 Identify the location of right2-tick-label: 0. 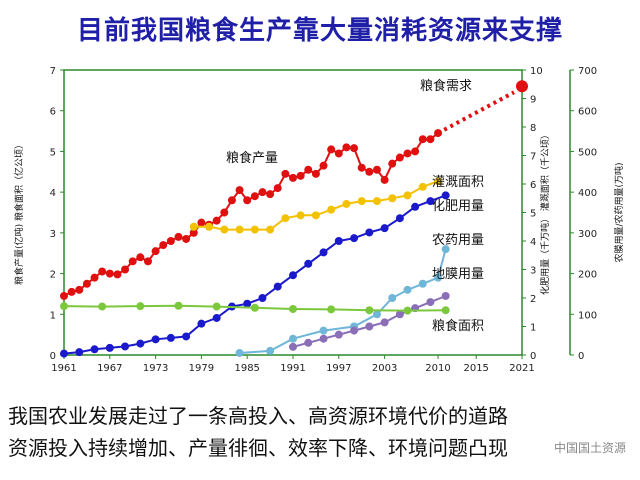
(581, 356).